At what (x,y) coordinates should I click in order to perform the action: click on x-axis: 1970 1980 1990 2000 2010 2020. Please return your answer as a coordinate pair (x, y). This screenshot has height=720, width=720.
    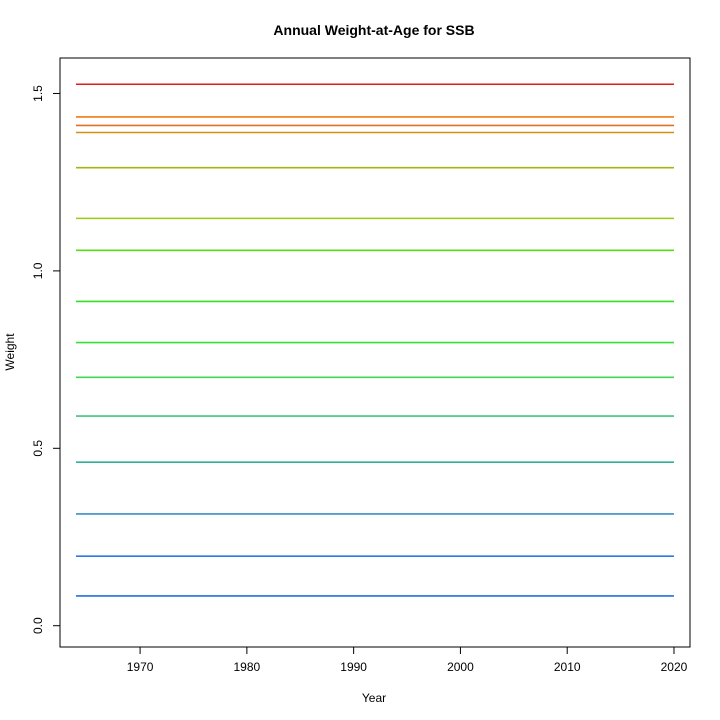
    Looking at the image, I should click on (407, 660).